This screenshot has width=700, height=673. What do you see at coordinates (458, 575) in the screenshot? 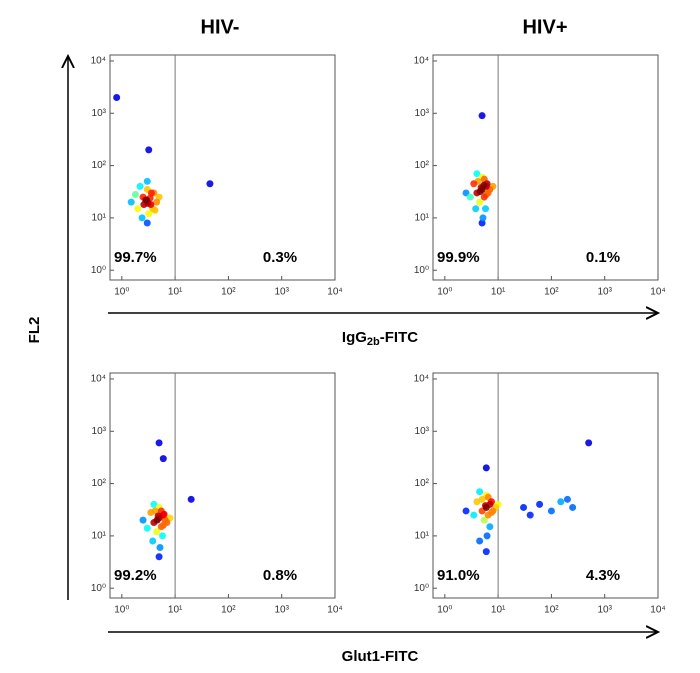
I see `quadrant-label: 91.0%` at bounding box center [458, 575].